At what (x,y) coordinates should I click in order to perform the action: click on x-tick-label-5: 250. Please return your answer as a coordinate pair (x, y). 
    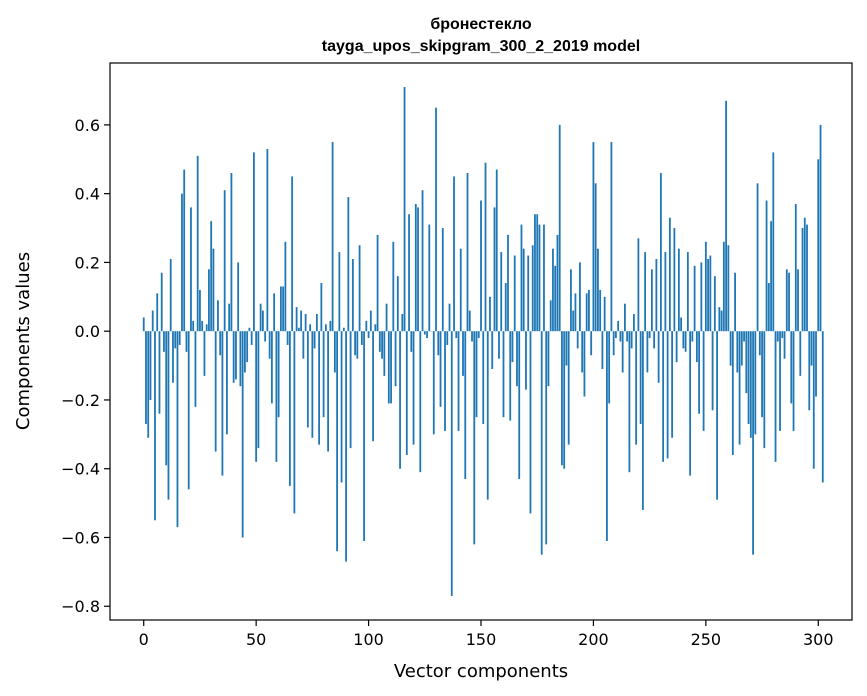
    Looking at the image, I should click on (706, 639).